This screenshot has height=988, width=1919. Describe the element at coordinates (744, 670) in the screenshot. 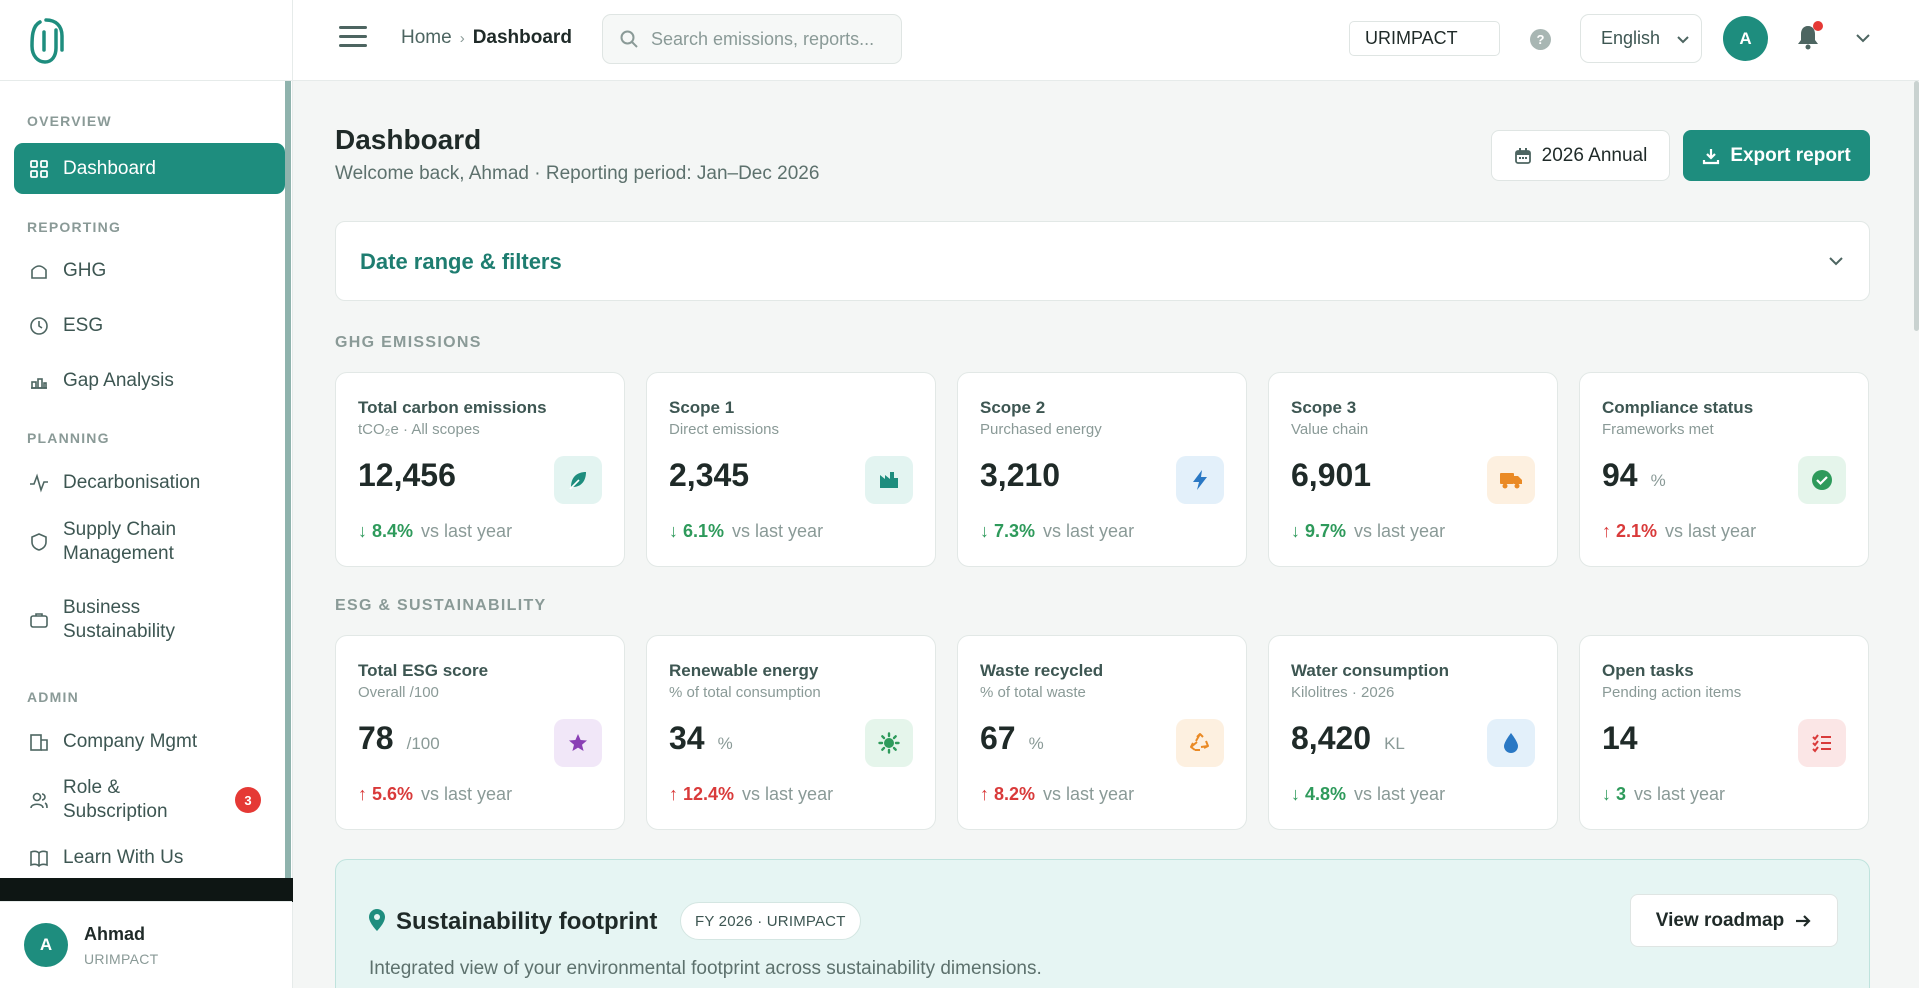

I see `kpi-title: Renewable energy` at that location.